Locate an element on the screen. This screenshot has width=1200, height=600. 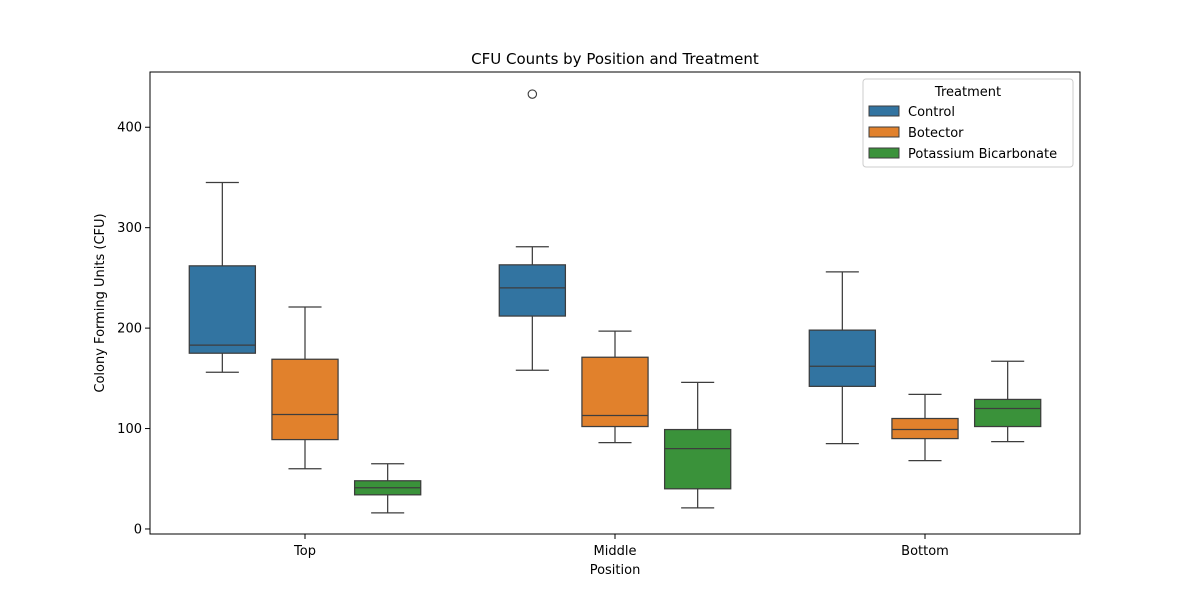
legend-label: Potassium Bicarbonate is located at coordinates (982, 154).